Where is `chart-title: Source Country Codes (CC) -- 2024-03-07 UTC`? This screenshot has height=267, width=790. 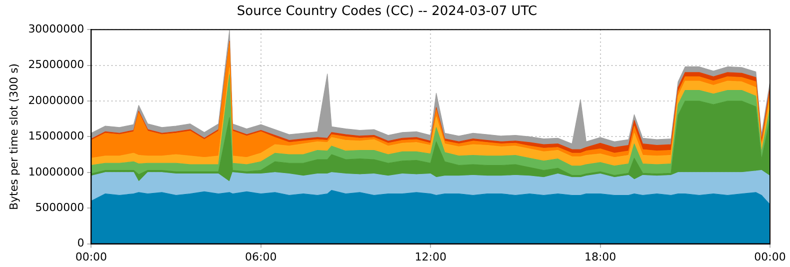 chart-title: Source Country Codes (CC) -- 2024-03-07 UTC is located at coordinates (387, 12).